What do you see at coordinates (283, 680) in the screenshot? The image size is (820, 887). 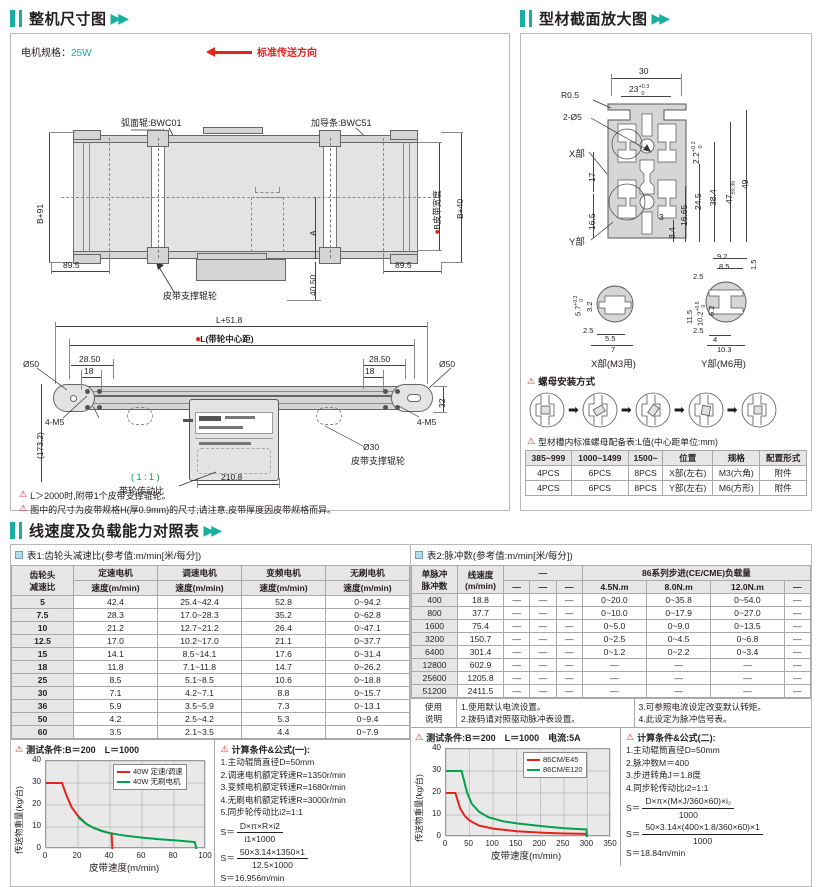 I see `t1-r6c3: 10.6` at bounding box center [283, 680].